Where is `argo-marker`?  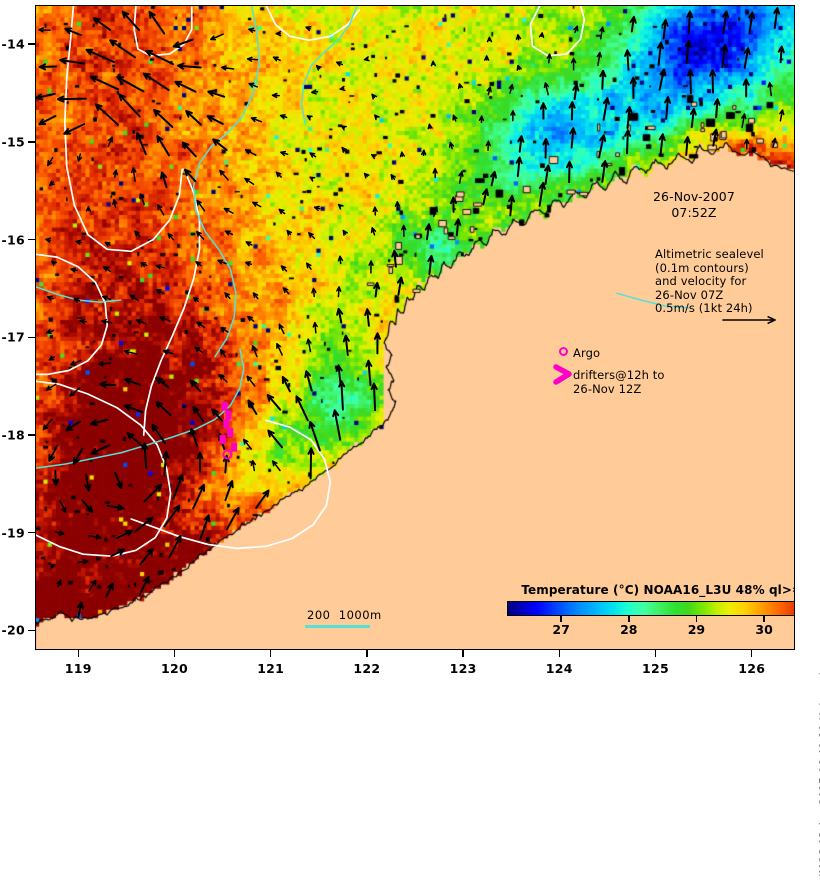 argo-marker is located at coordinates (227, 454).